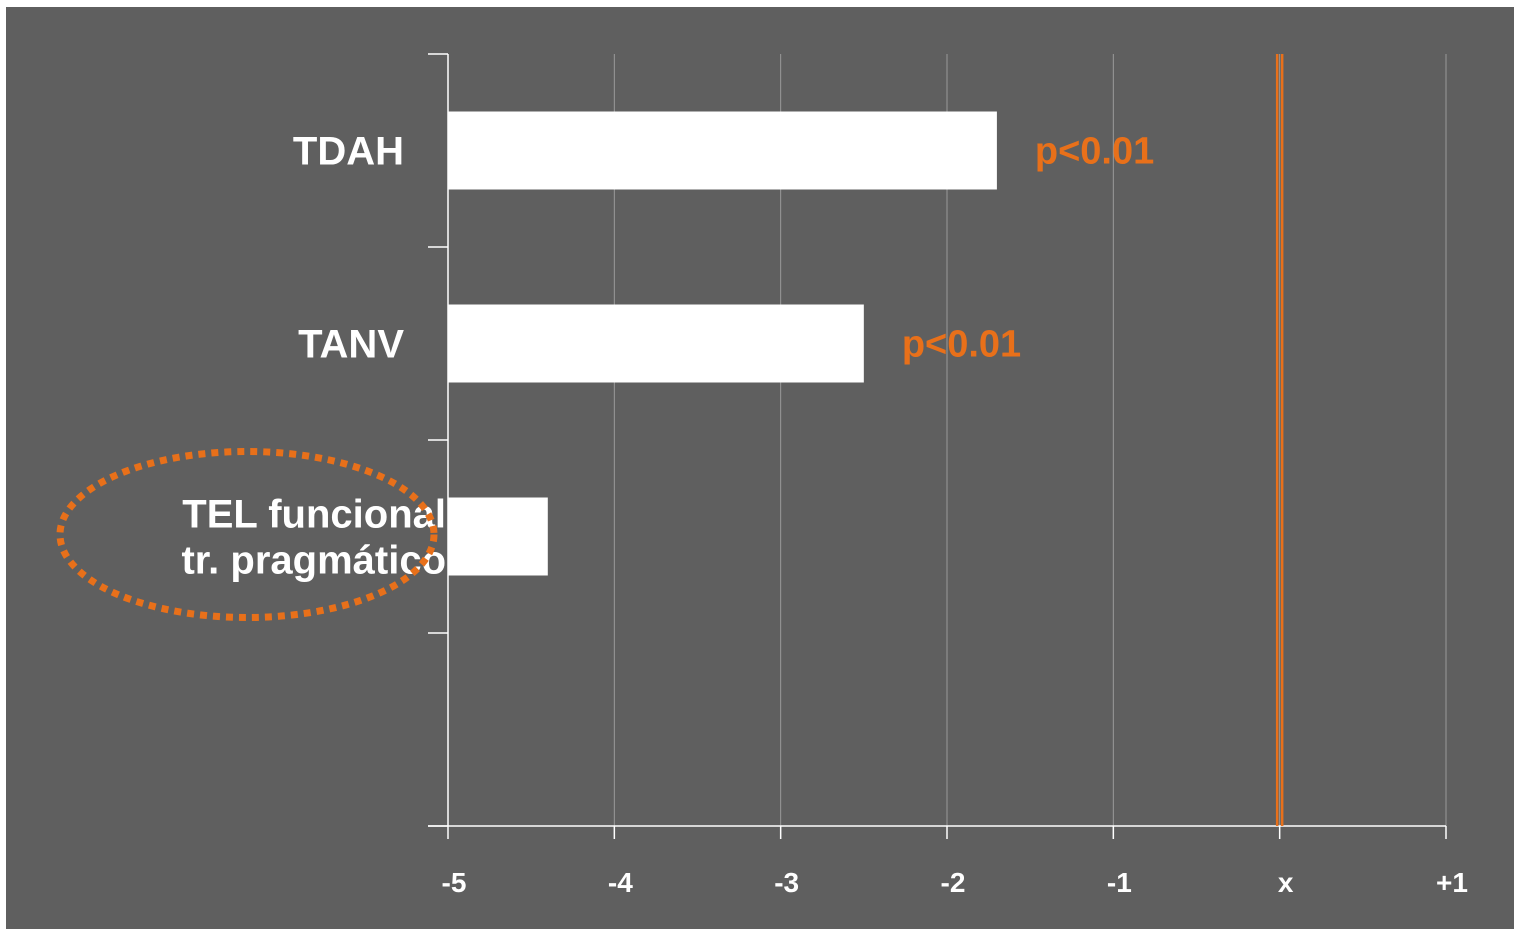 The width and height of the screenshot is (1514, 931). Describe the element at coordinates (961, 345) in the screenshot. I see `p-value-label-1: p<0.01` at that location.